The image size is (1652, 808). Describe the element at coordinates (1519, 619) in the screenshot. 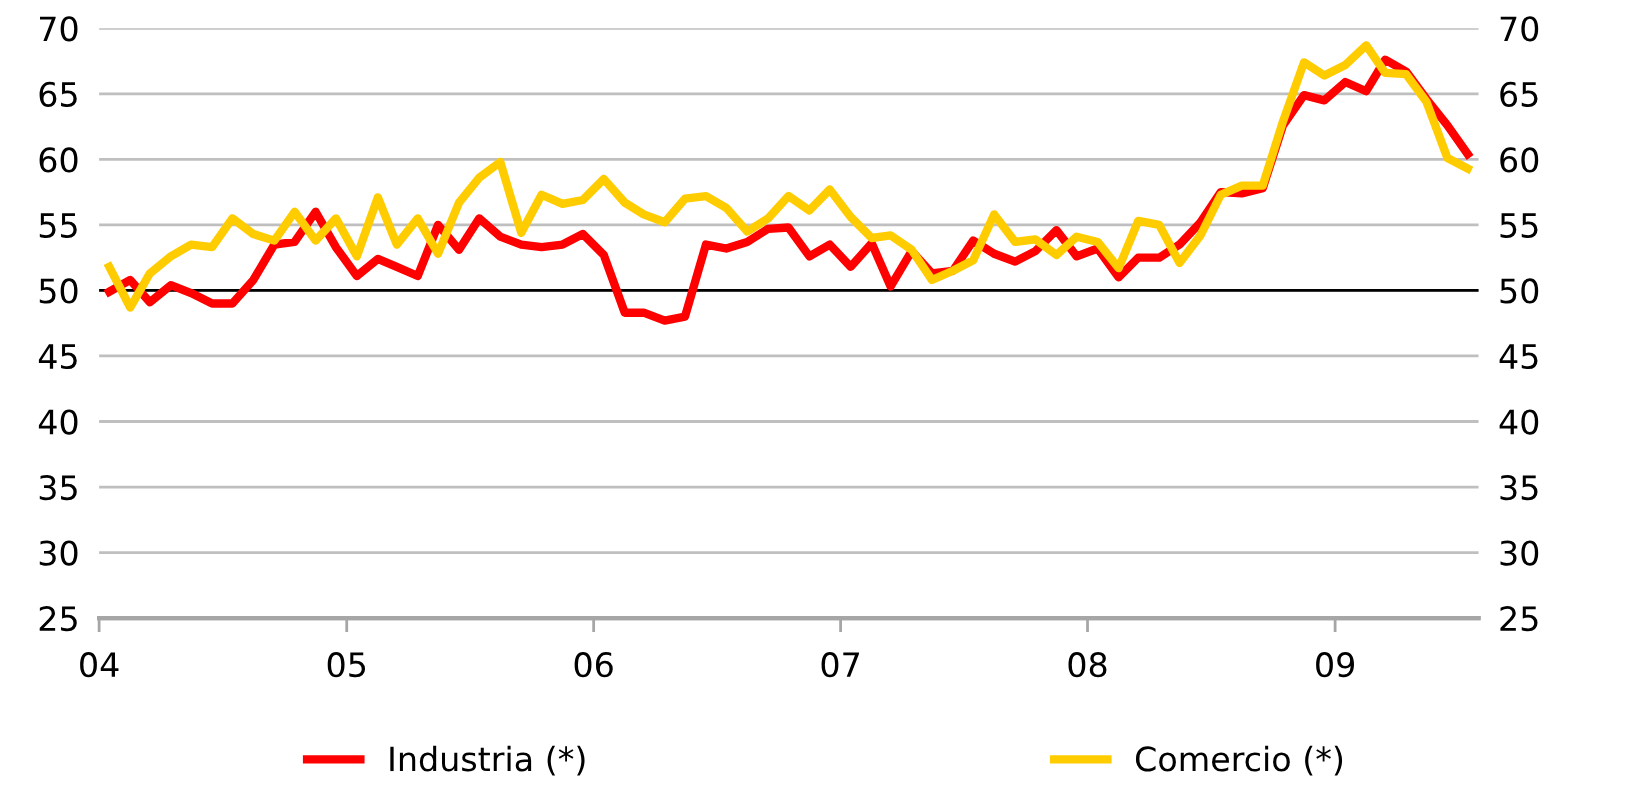

I see `y2-tick-label: 25` at that location.